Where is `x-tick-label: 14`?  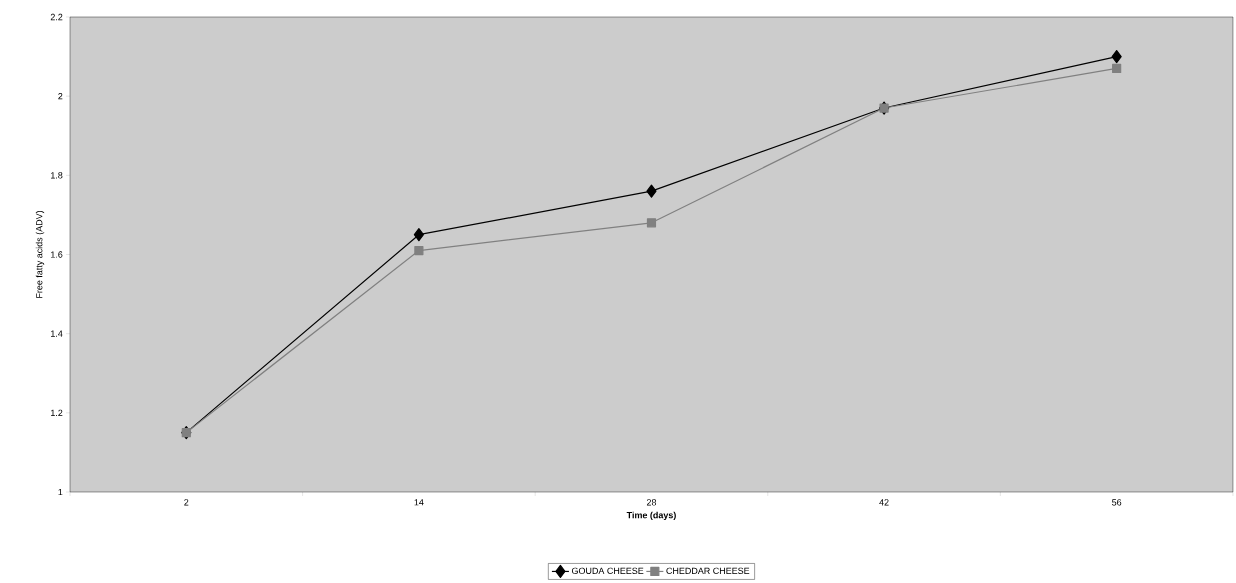
x-tick-label: 14 is located at coordinates (419, 502).